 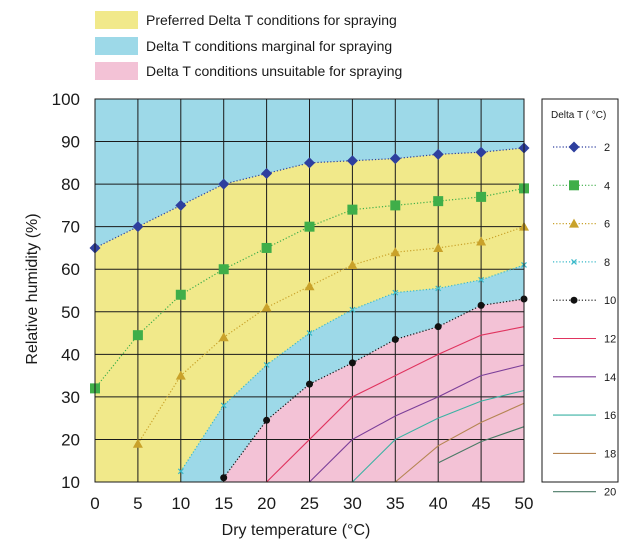 What do you see at coordinates (296, 530) in the screenshot?
I see `x-axis-label: Dry temperature (°C)` at bounding box center [296, 530].